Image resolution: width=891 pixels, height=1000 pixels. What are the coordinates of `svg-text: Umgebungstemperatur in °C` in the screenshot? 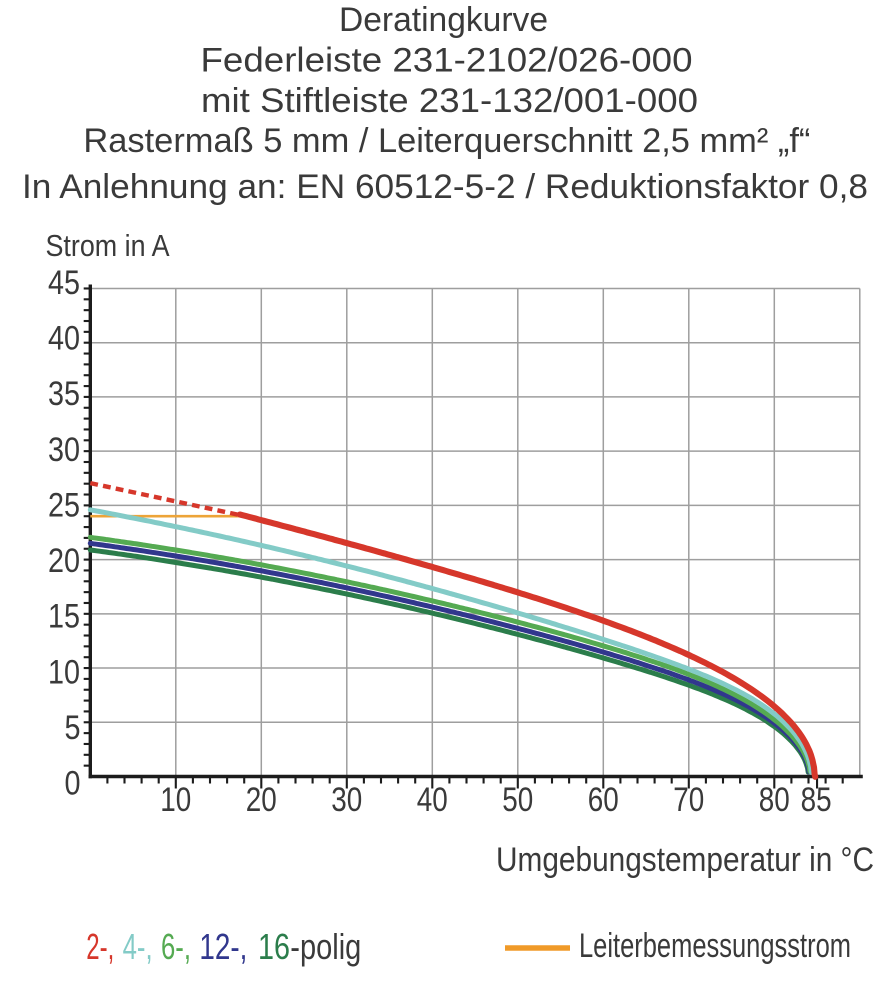 It's located at (685, 860).